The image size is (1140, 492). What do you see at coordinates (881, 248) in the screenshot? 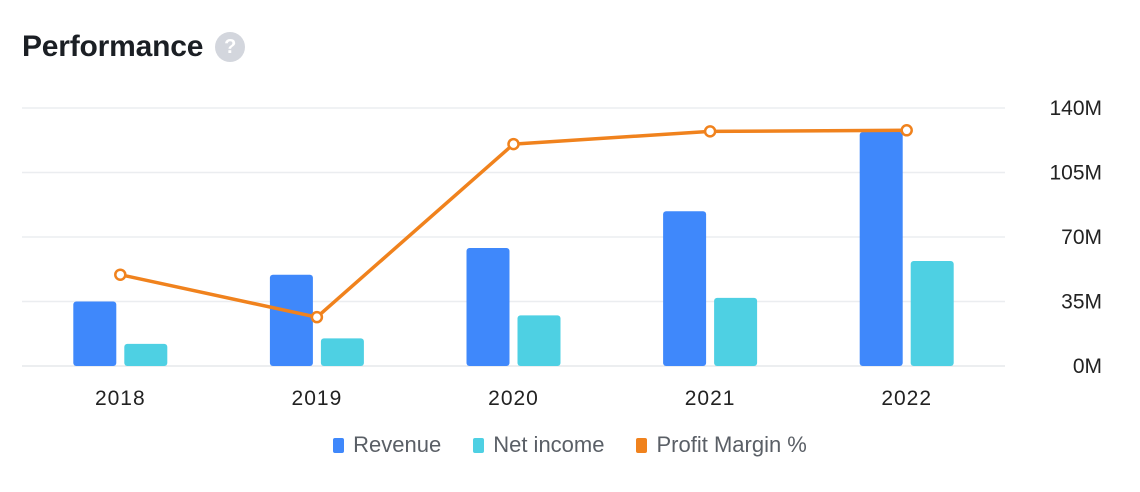
I see `bar-revenue-2022` at bounding box center [881, 248].